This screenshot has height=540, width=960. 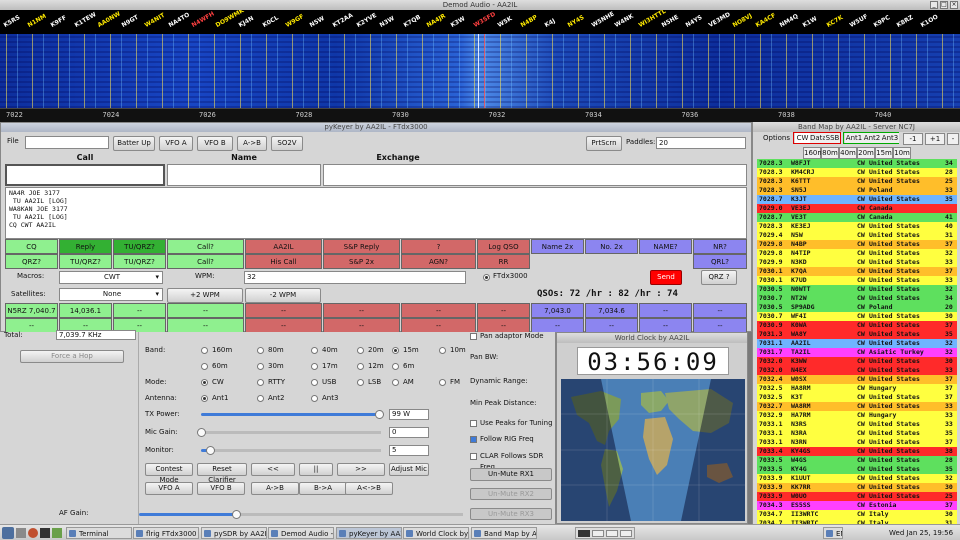 I want to click on sdr-button-reset-clarifier: Reset Clarifier, so click(x=222, y=473).